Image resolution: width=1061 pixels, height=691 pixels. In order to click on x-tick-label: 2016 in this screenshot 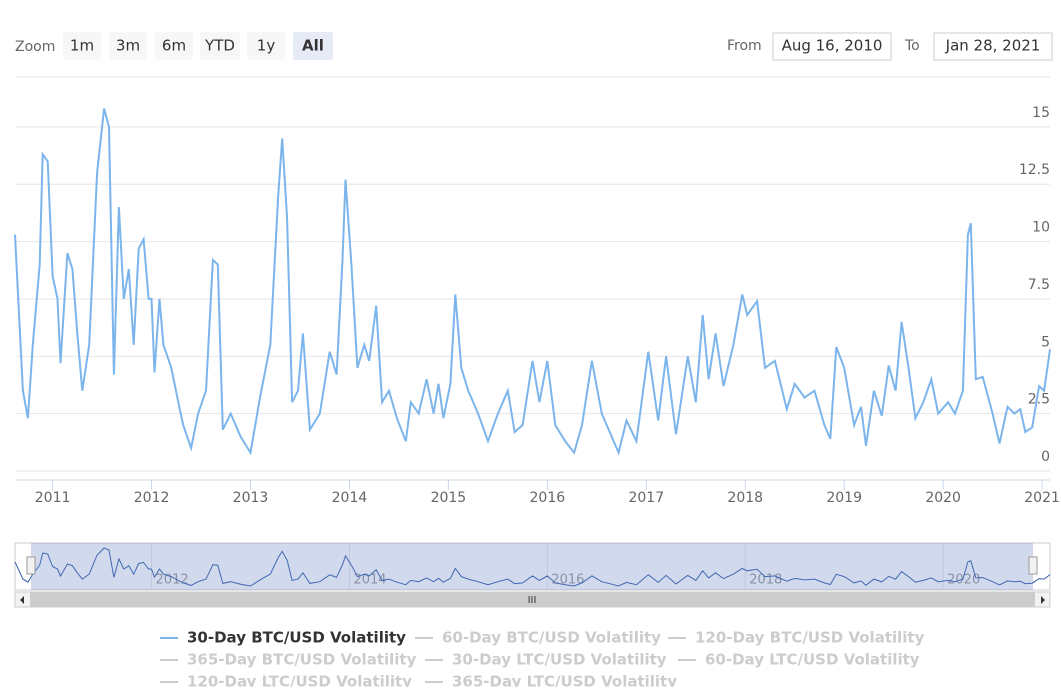, I will do `click(548, 498)`.